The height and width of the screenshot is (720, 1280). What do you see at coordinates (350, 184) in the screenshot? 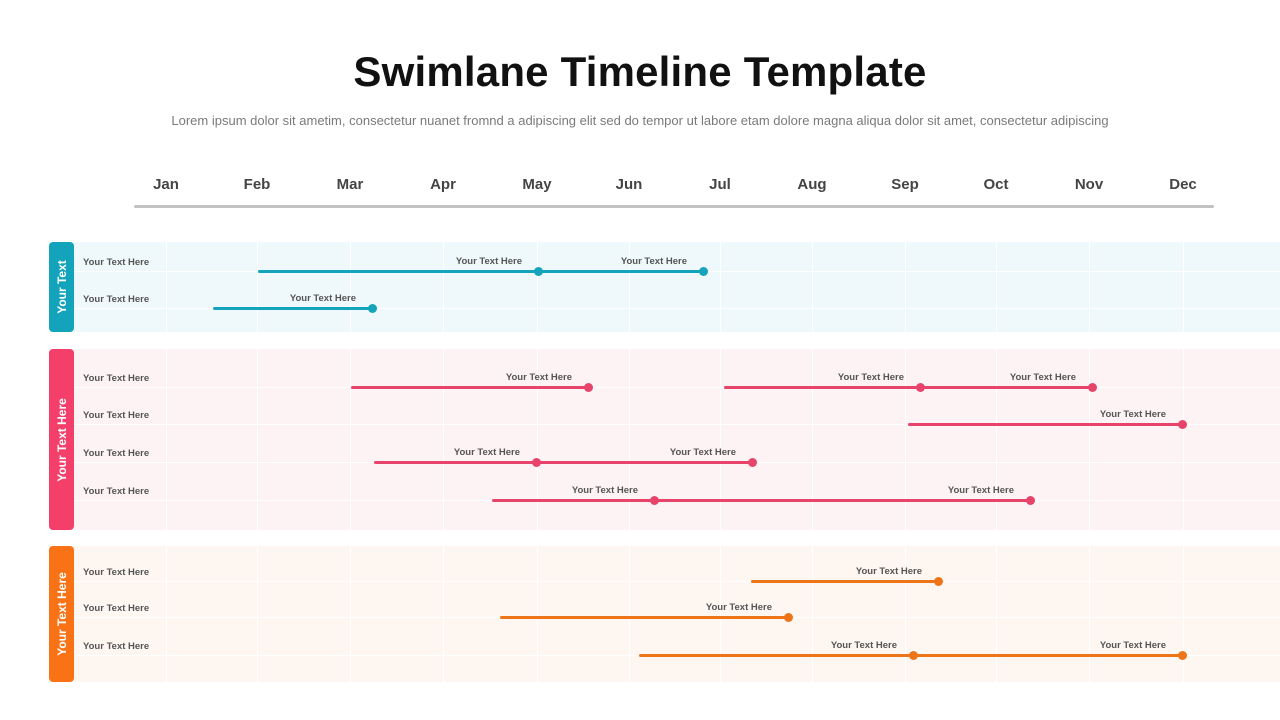
I see `month-label-mar: Mar` at bounding box center [350, 184].